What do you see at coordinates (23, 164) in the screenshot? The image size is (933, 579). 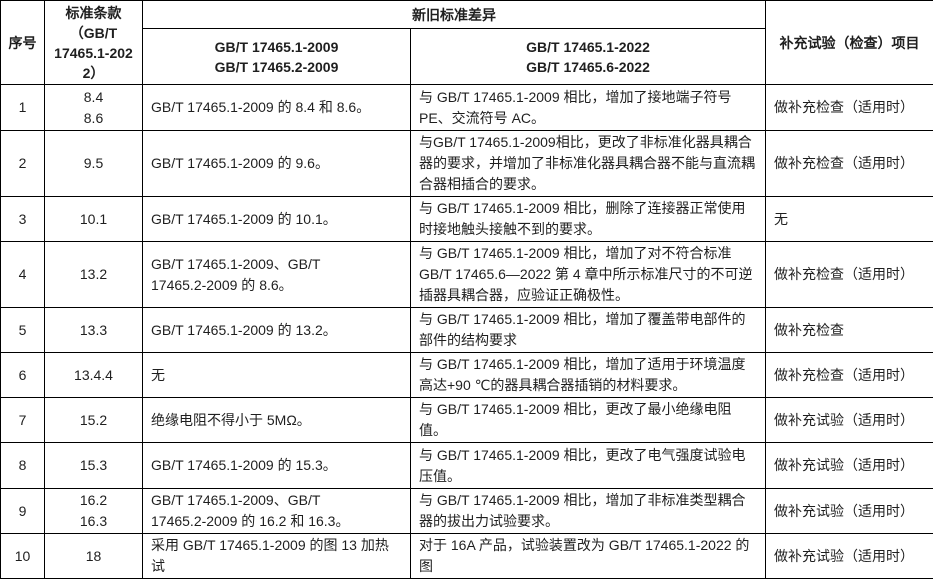 I see `cell-index: 2` at bounding box center [23, 164].